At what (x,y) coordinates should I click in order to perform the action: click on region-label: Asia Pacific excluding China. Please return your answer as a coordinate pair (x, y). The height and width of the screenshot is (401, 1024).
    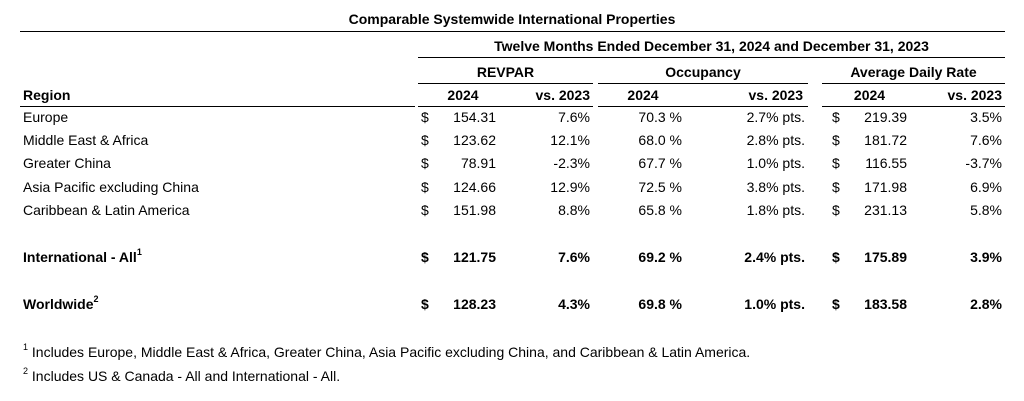
    Looking at the image, I should click on (111, 187).